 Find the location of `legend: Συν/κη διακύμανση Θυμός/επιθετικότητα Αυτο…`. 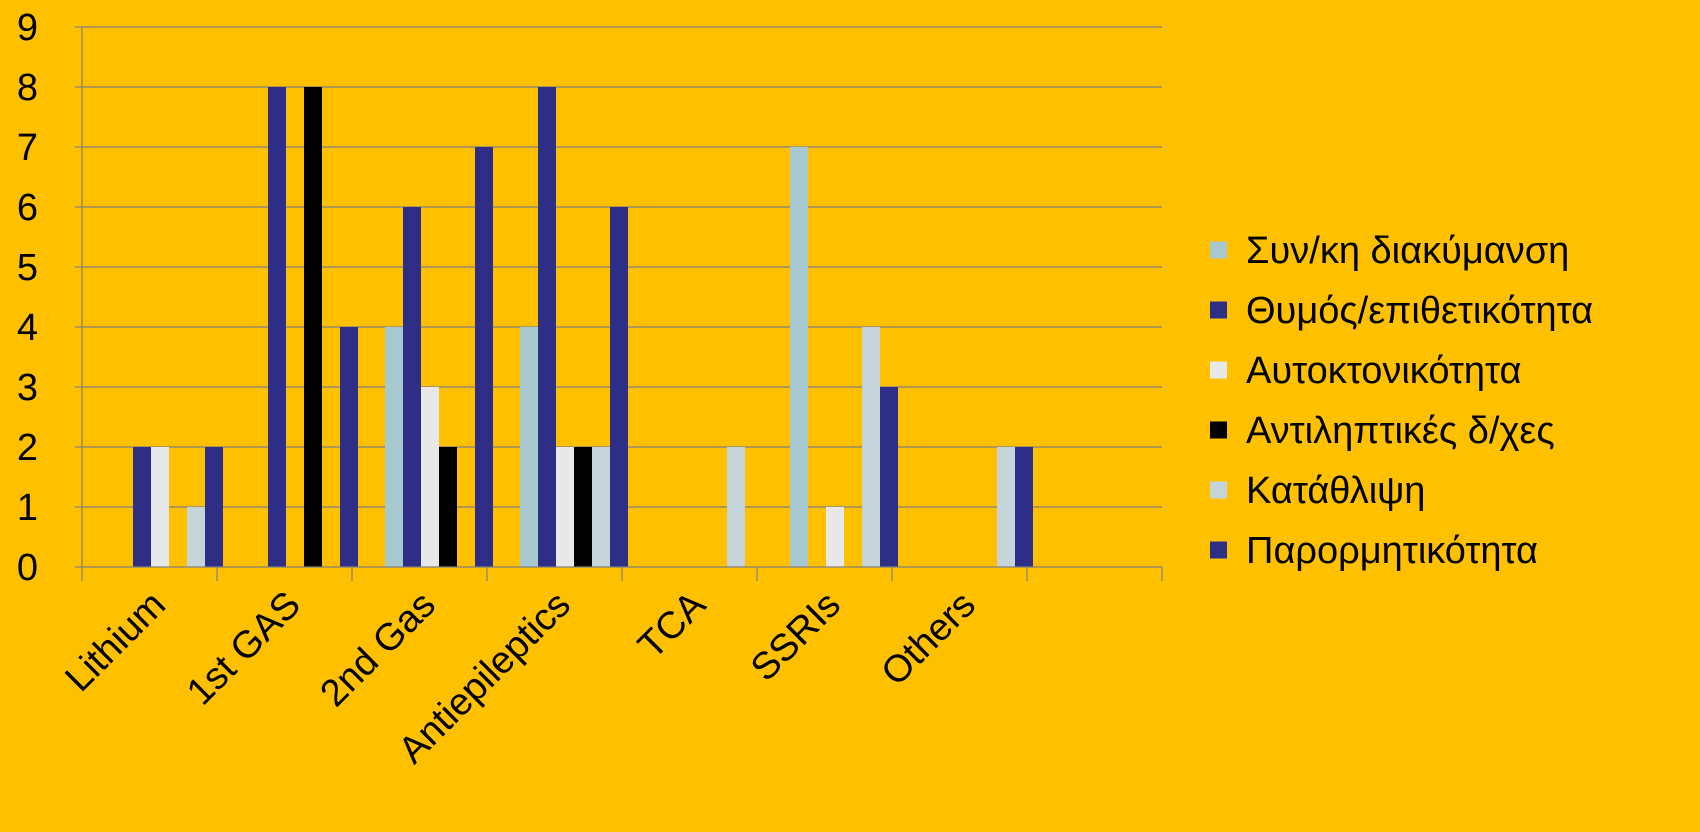

legend: Συν/κη διακύμανση Θυμός/επιθετικότητα Αυτο… is located at coordinates (1401, 401).